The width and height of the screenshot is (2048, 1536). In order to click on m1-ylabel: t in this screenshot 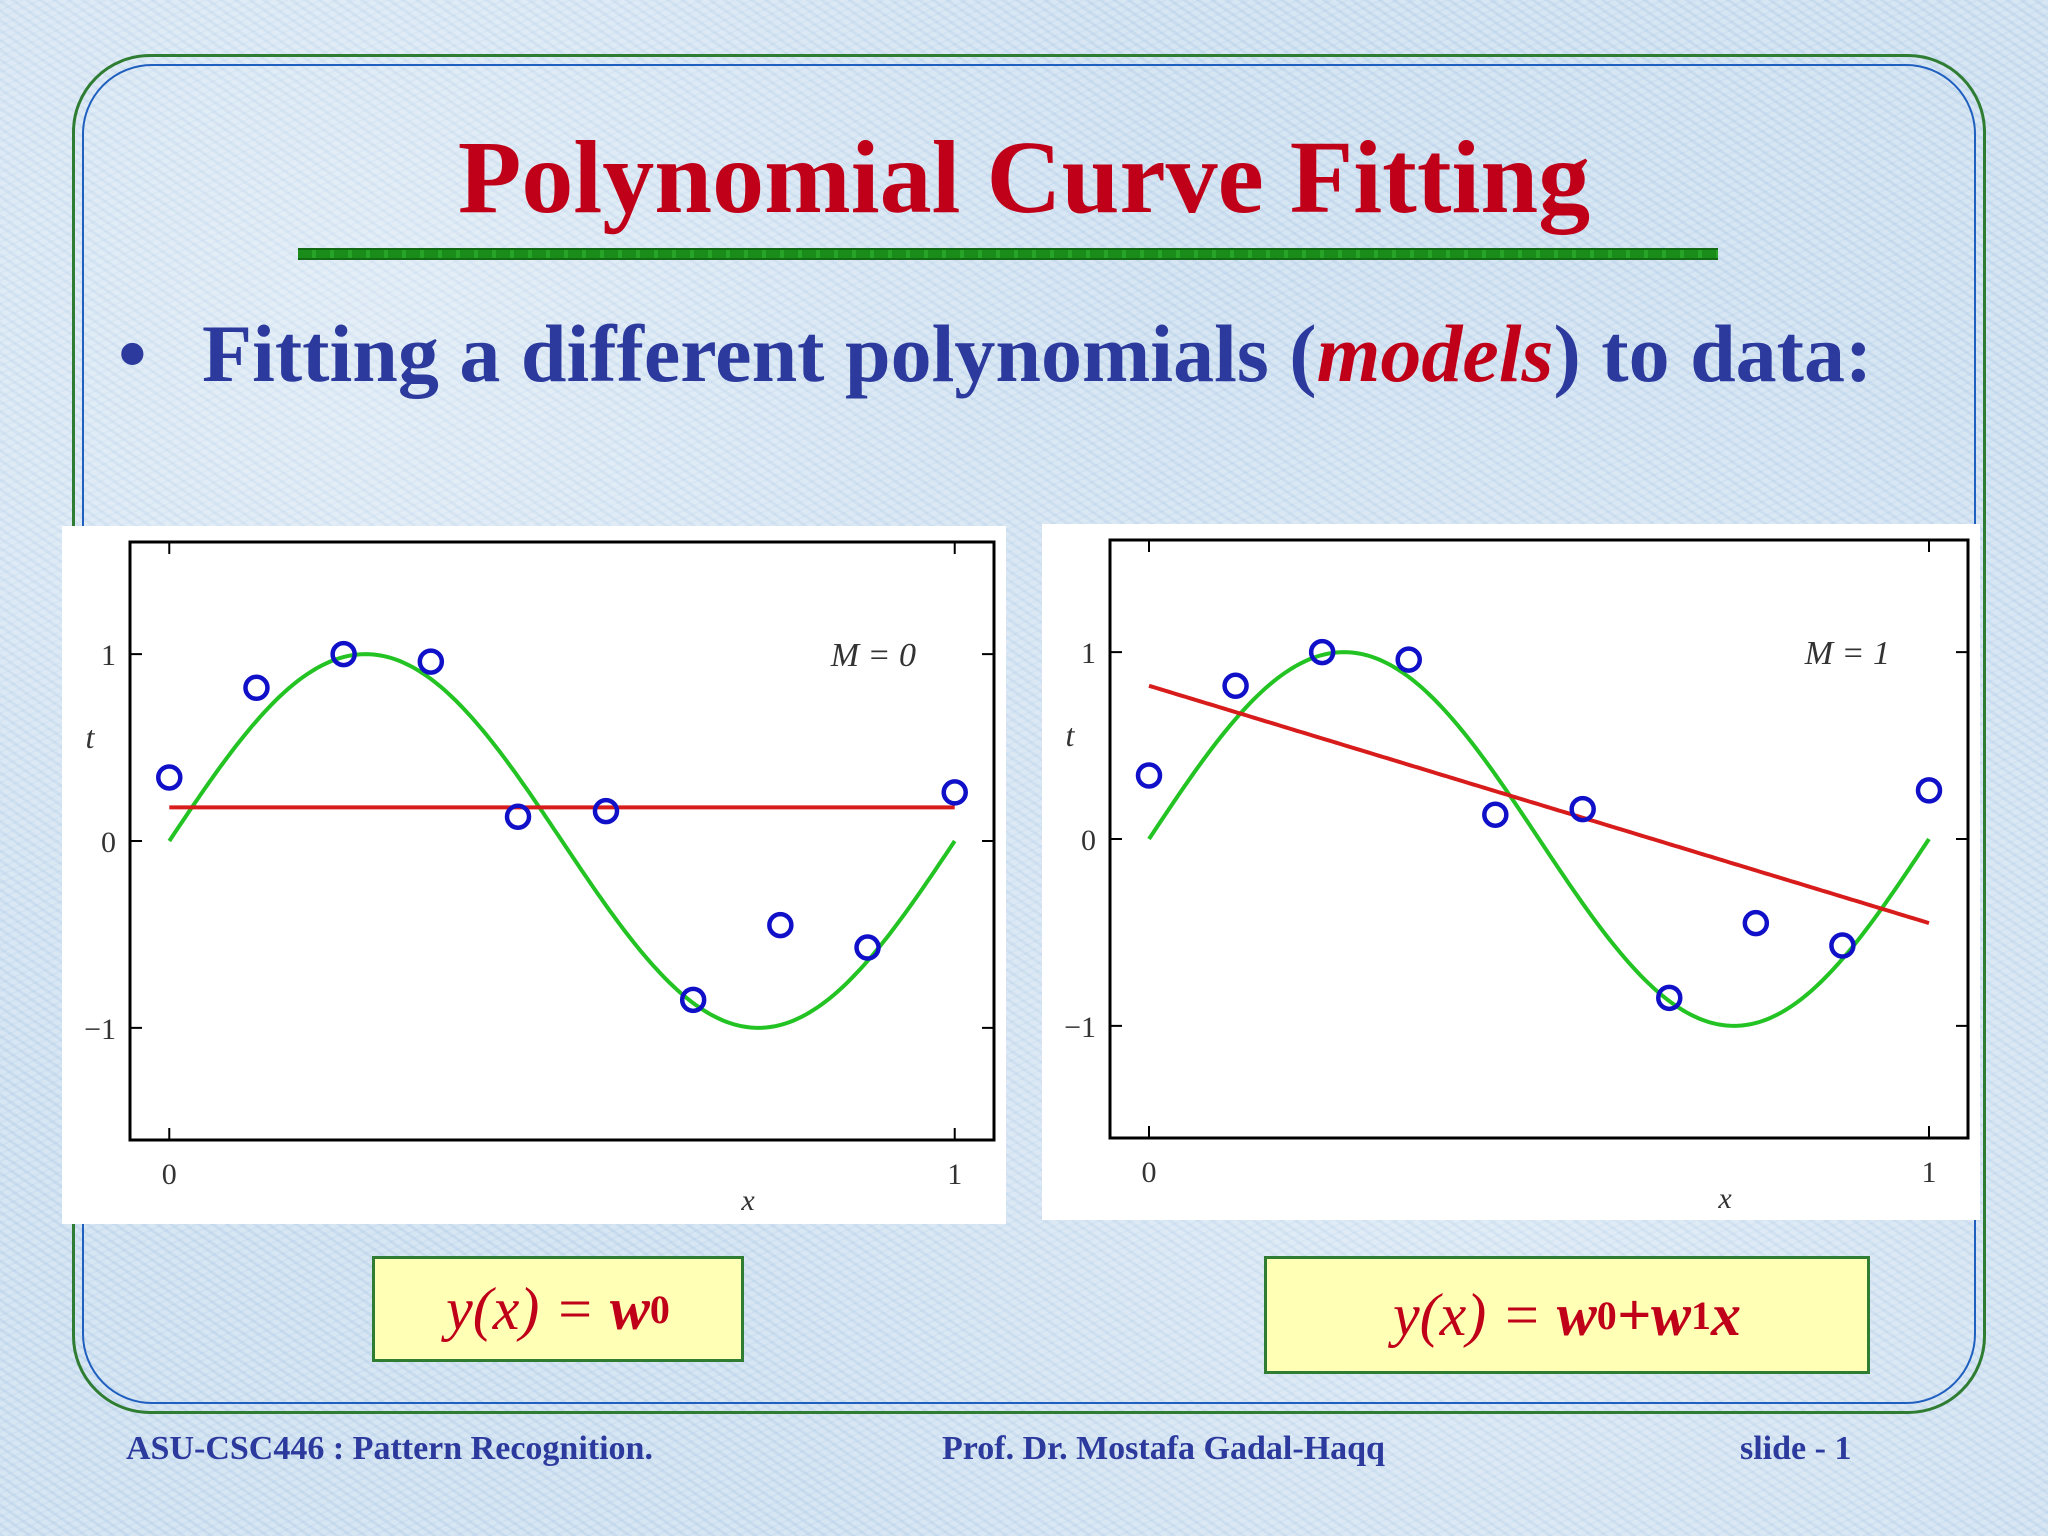, I will do `click(1071, 735)`.